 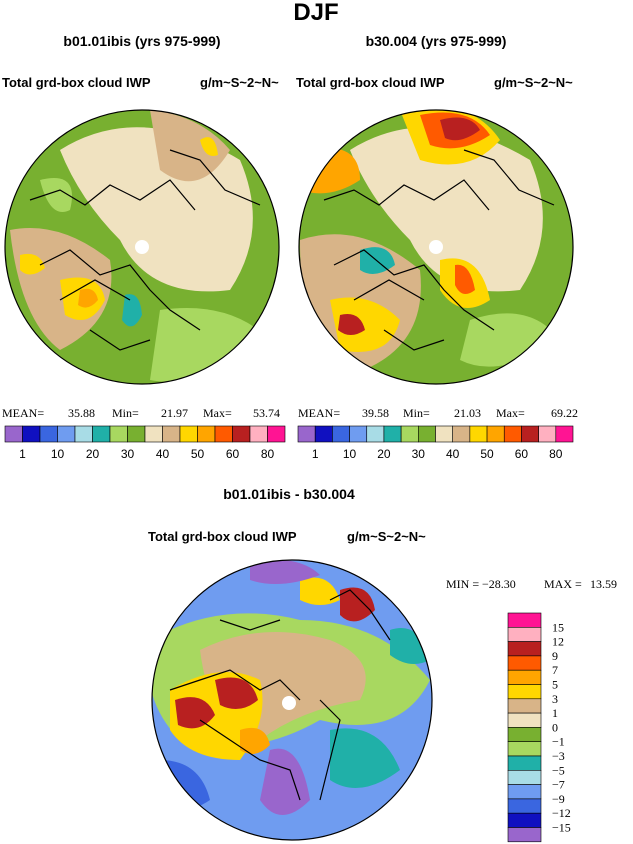 I want to click on stat-value: 69.22, so click(x=564, y=413).